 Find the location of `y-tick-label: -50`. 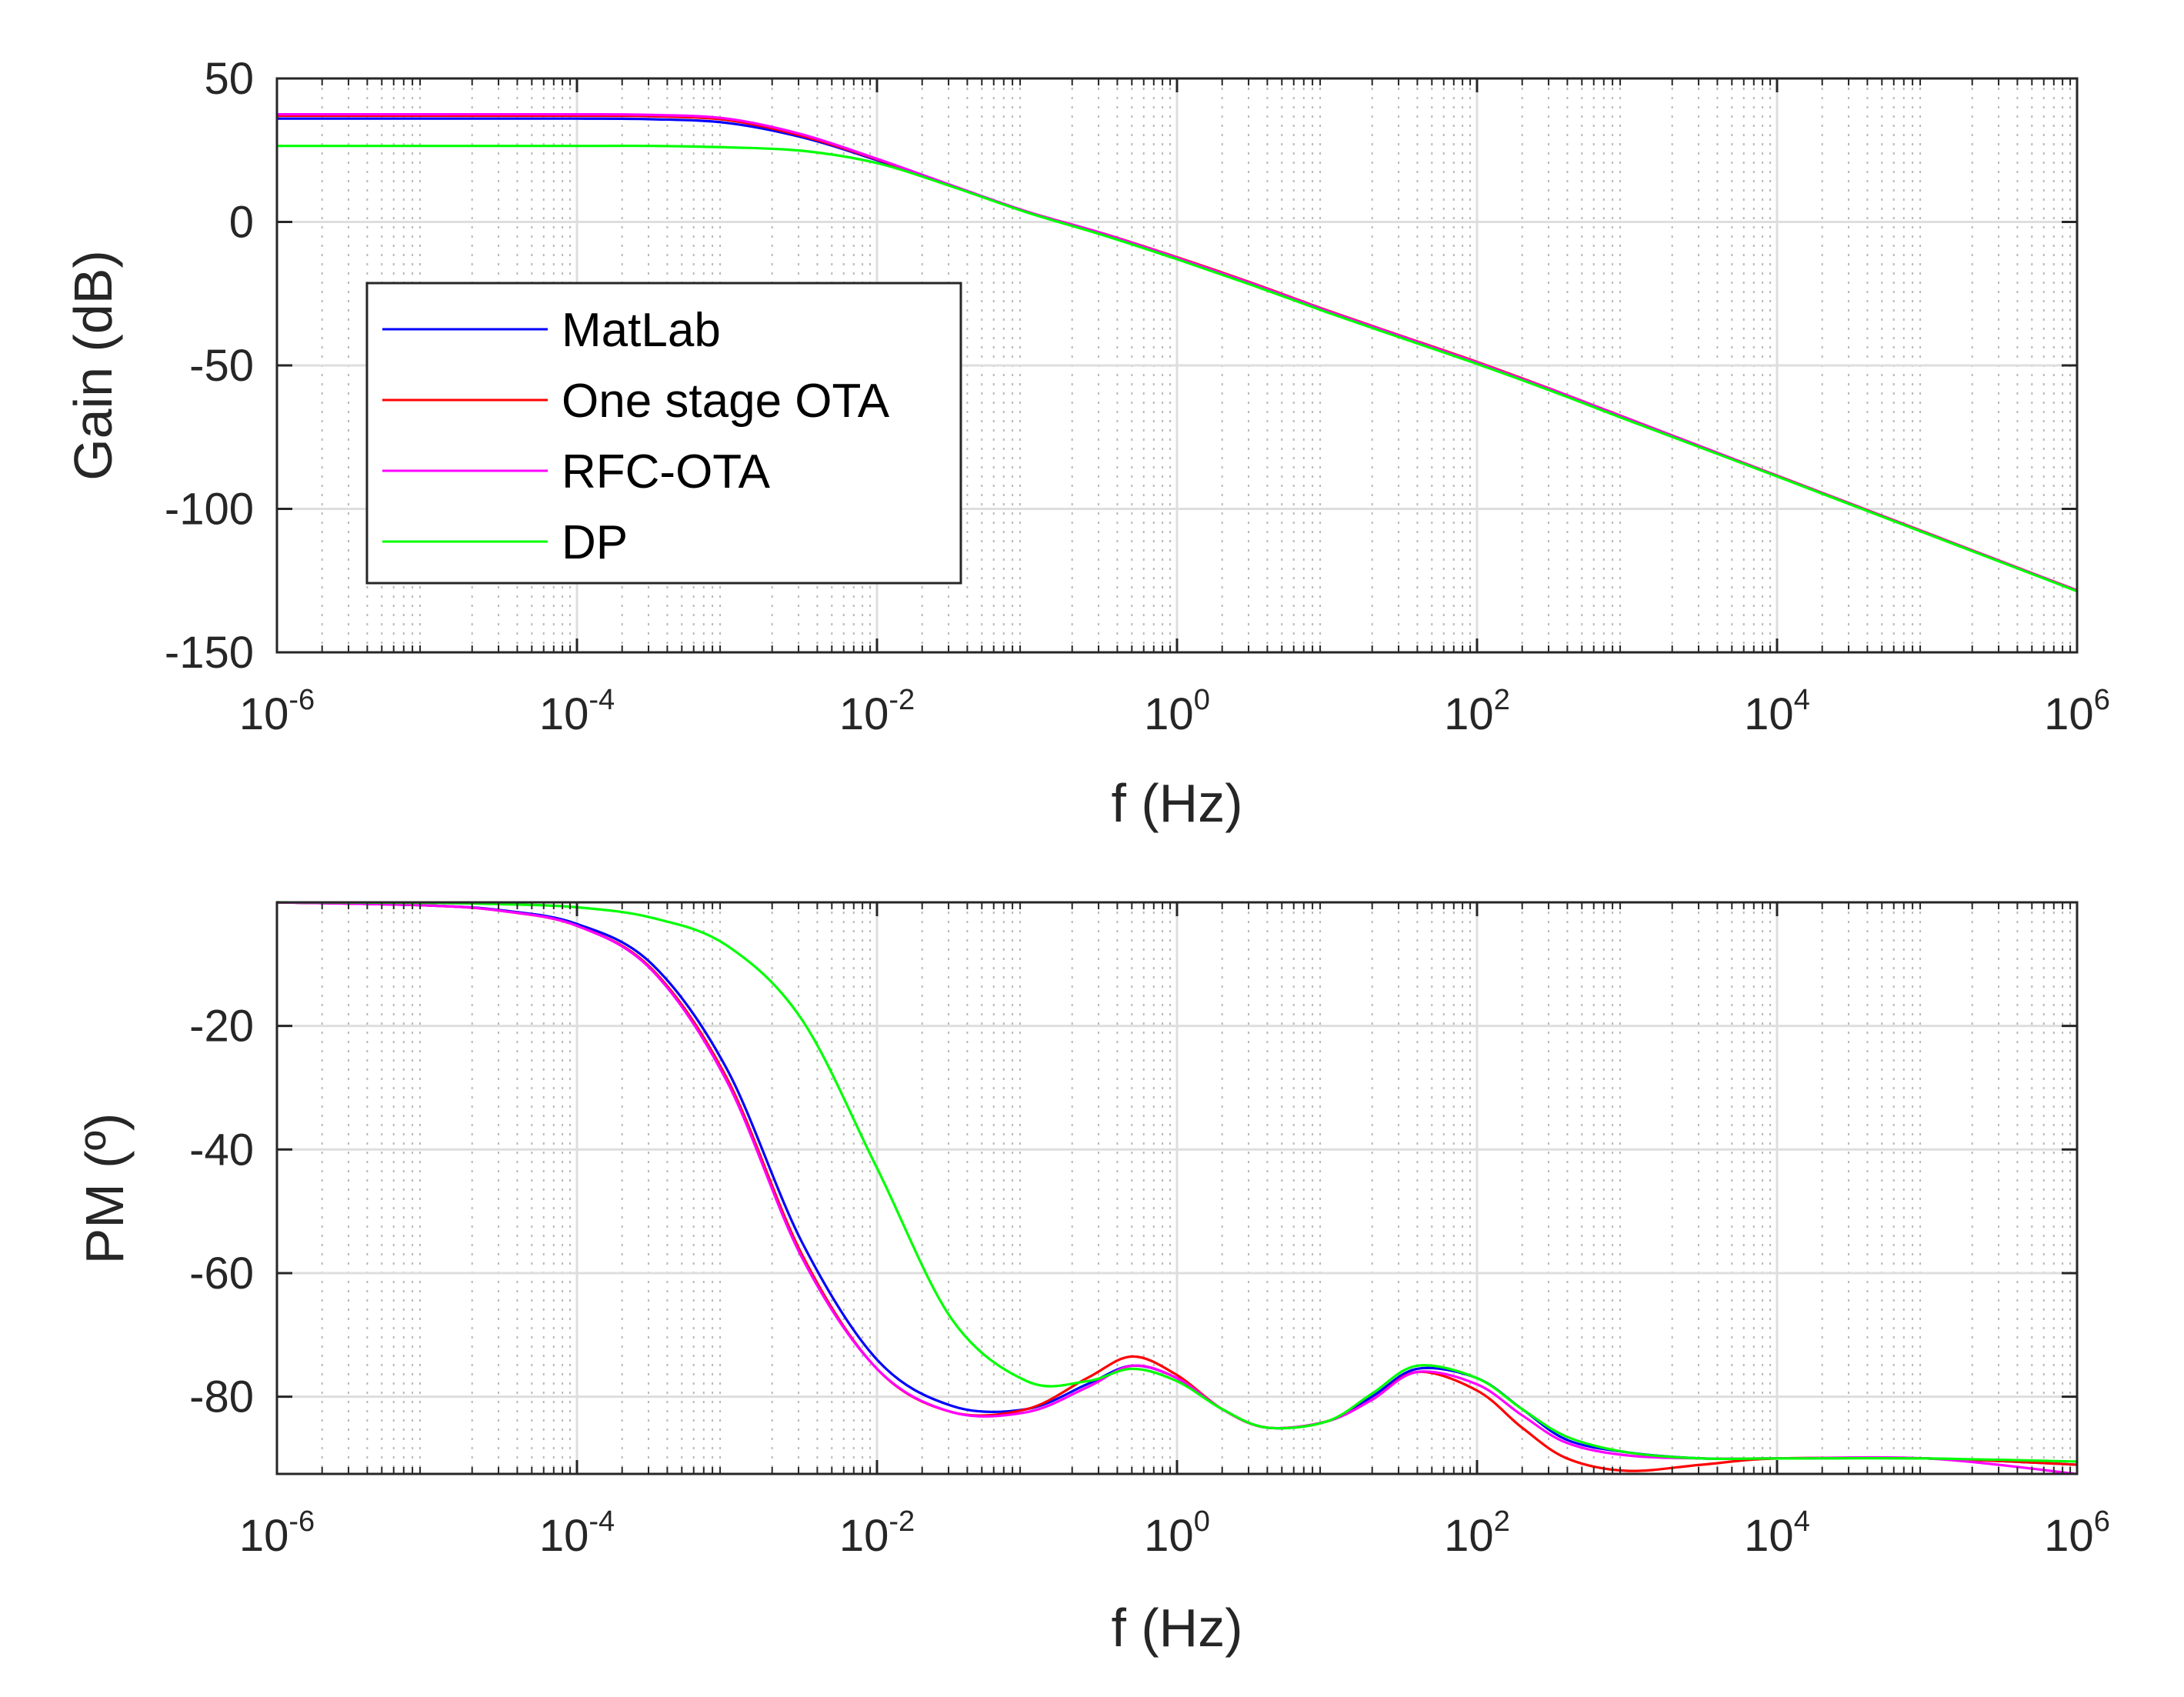

y-tick-label: -50 is located at coordinates (221, 366).